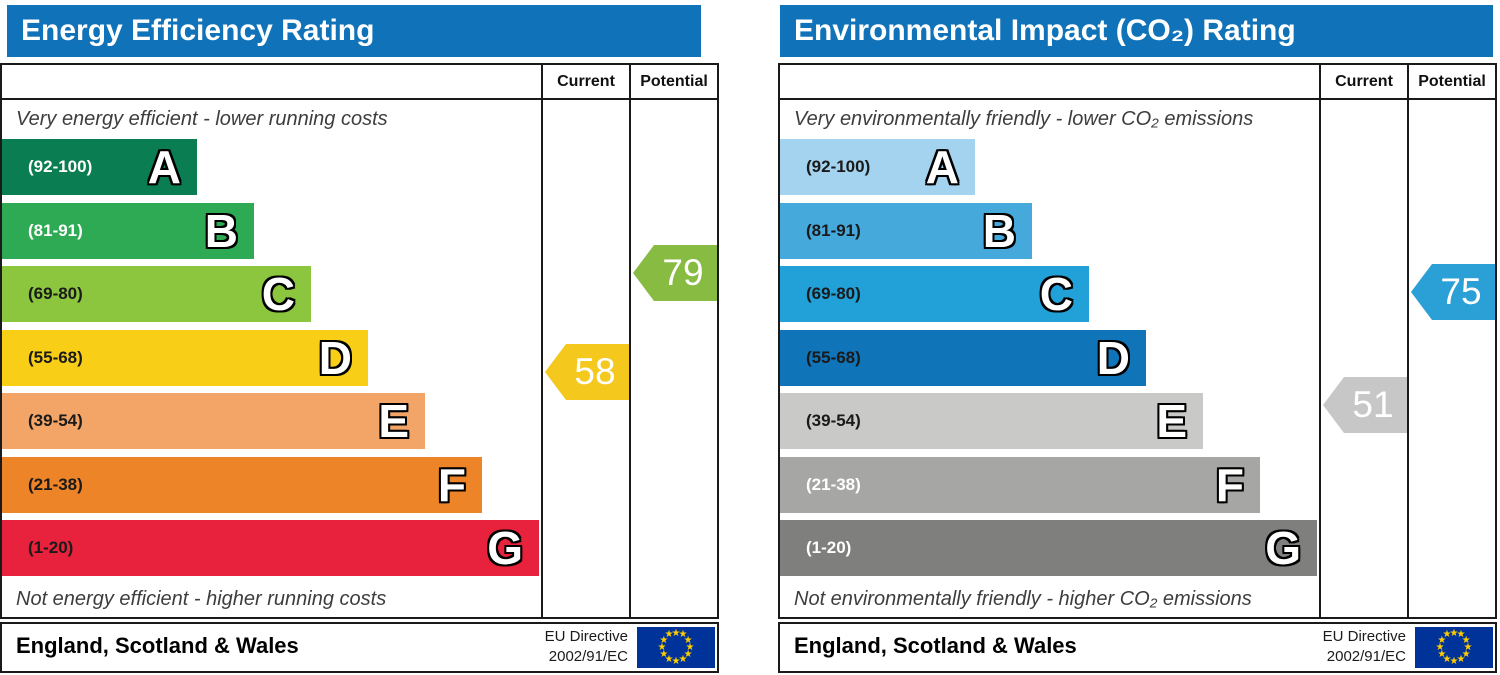 The height and width of the screenshot is (675, 1500). What do you see at coordinates (595, 371) in the screenshot?
I see `current-rating-arrow-value: 58` at bounding box center [595, 371].